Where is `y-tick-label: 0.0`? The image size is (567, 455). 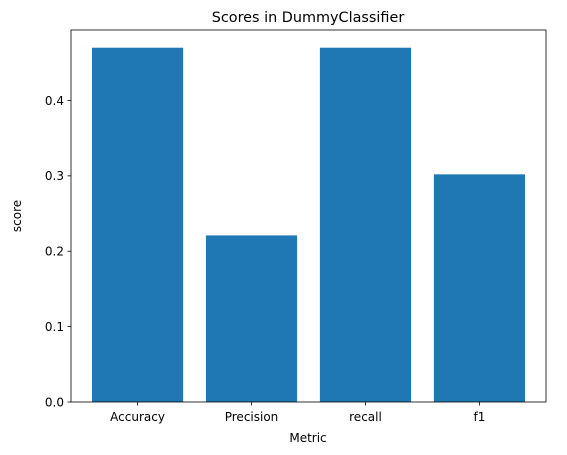 y-tick-label: 0.0 is located at coordinates (54, 402).